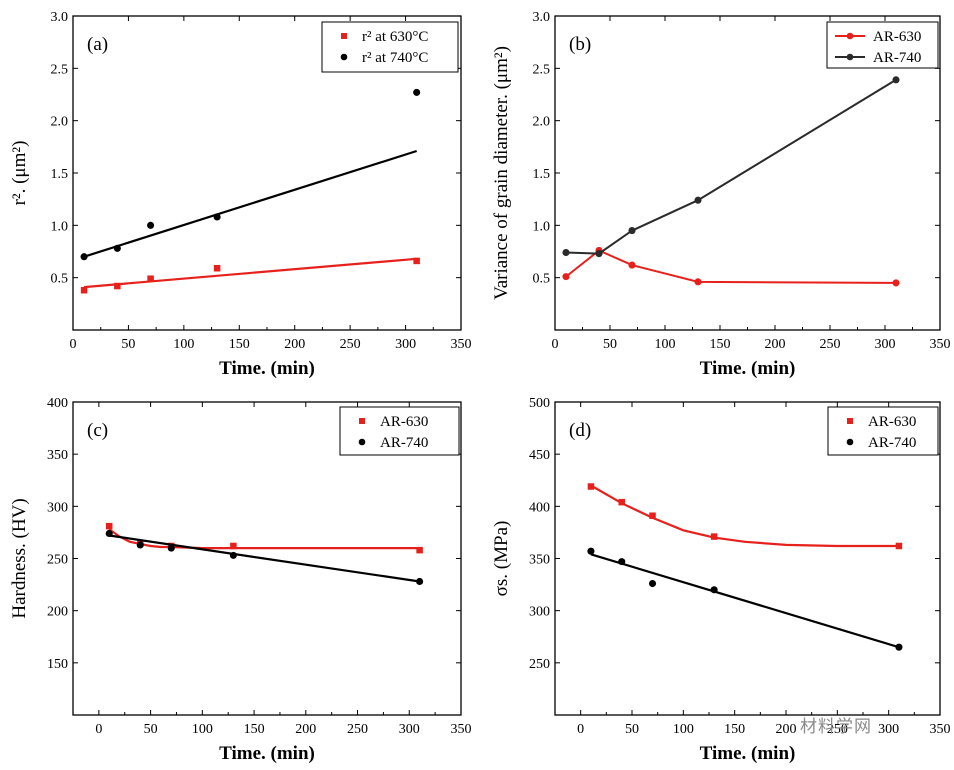 The height and width of the screenshot is (770, 954). I want to click on x-tick-label: 100, so click(683, 729).